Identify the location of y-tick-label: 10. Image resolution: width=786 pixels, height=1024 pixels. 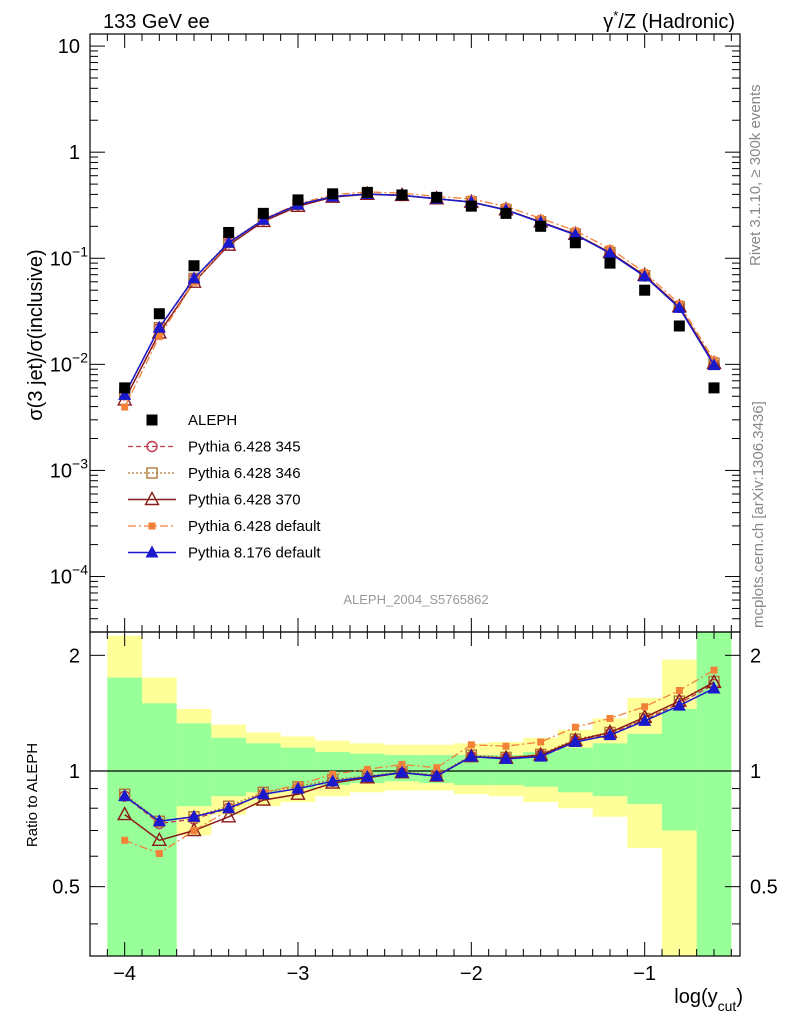
(69, 47).